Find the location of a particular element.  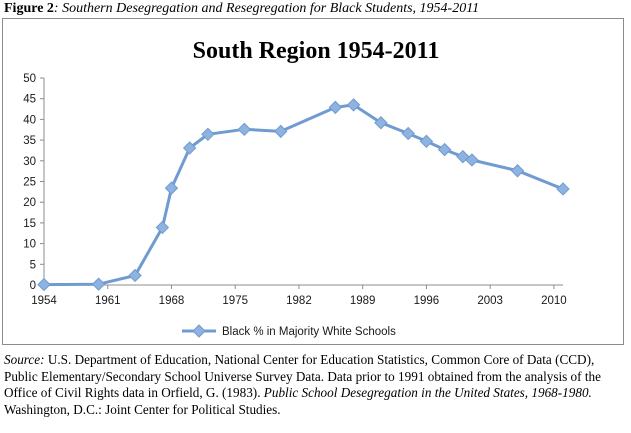

y-tick-label: 10 is located at coordinates (29, 245).